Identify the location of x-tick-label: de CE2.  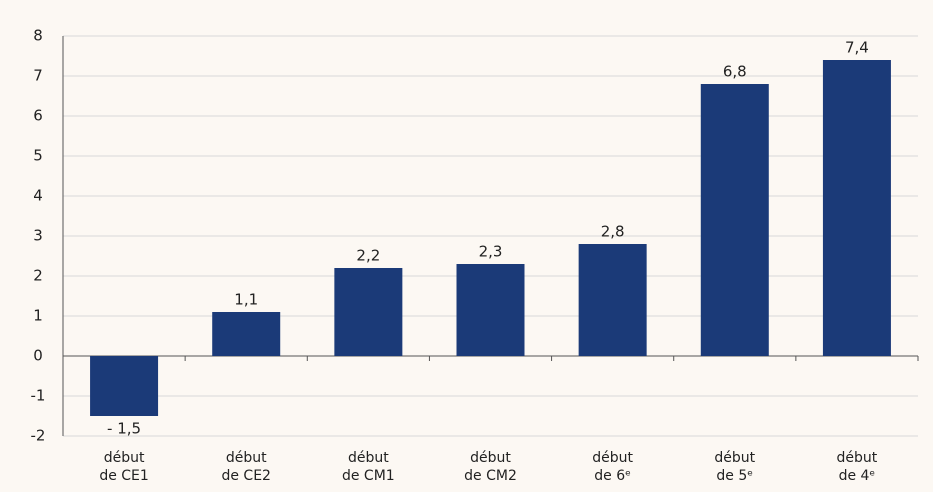
(245, 476).